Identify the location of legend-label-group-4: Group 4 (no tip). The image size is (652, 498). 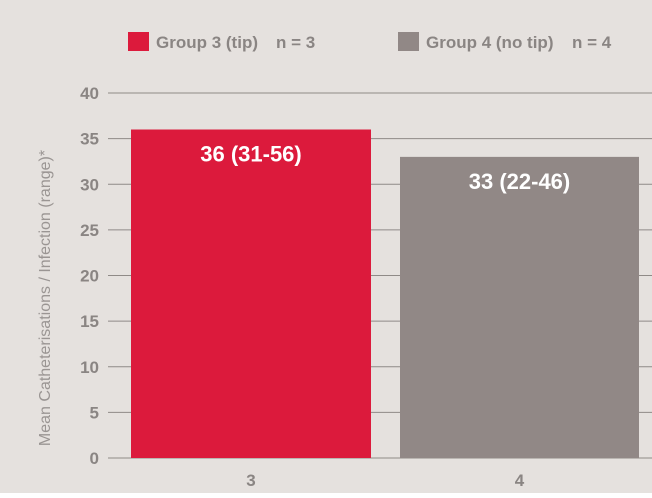
(489, 42).